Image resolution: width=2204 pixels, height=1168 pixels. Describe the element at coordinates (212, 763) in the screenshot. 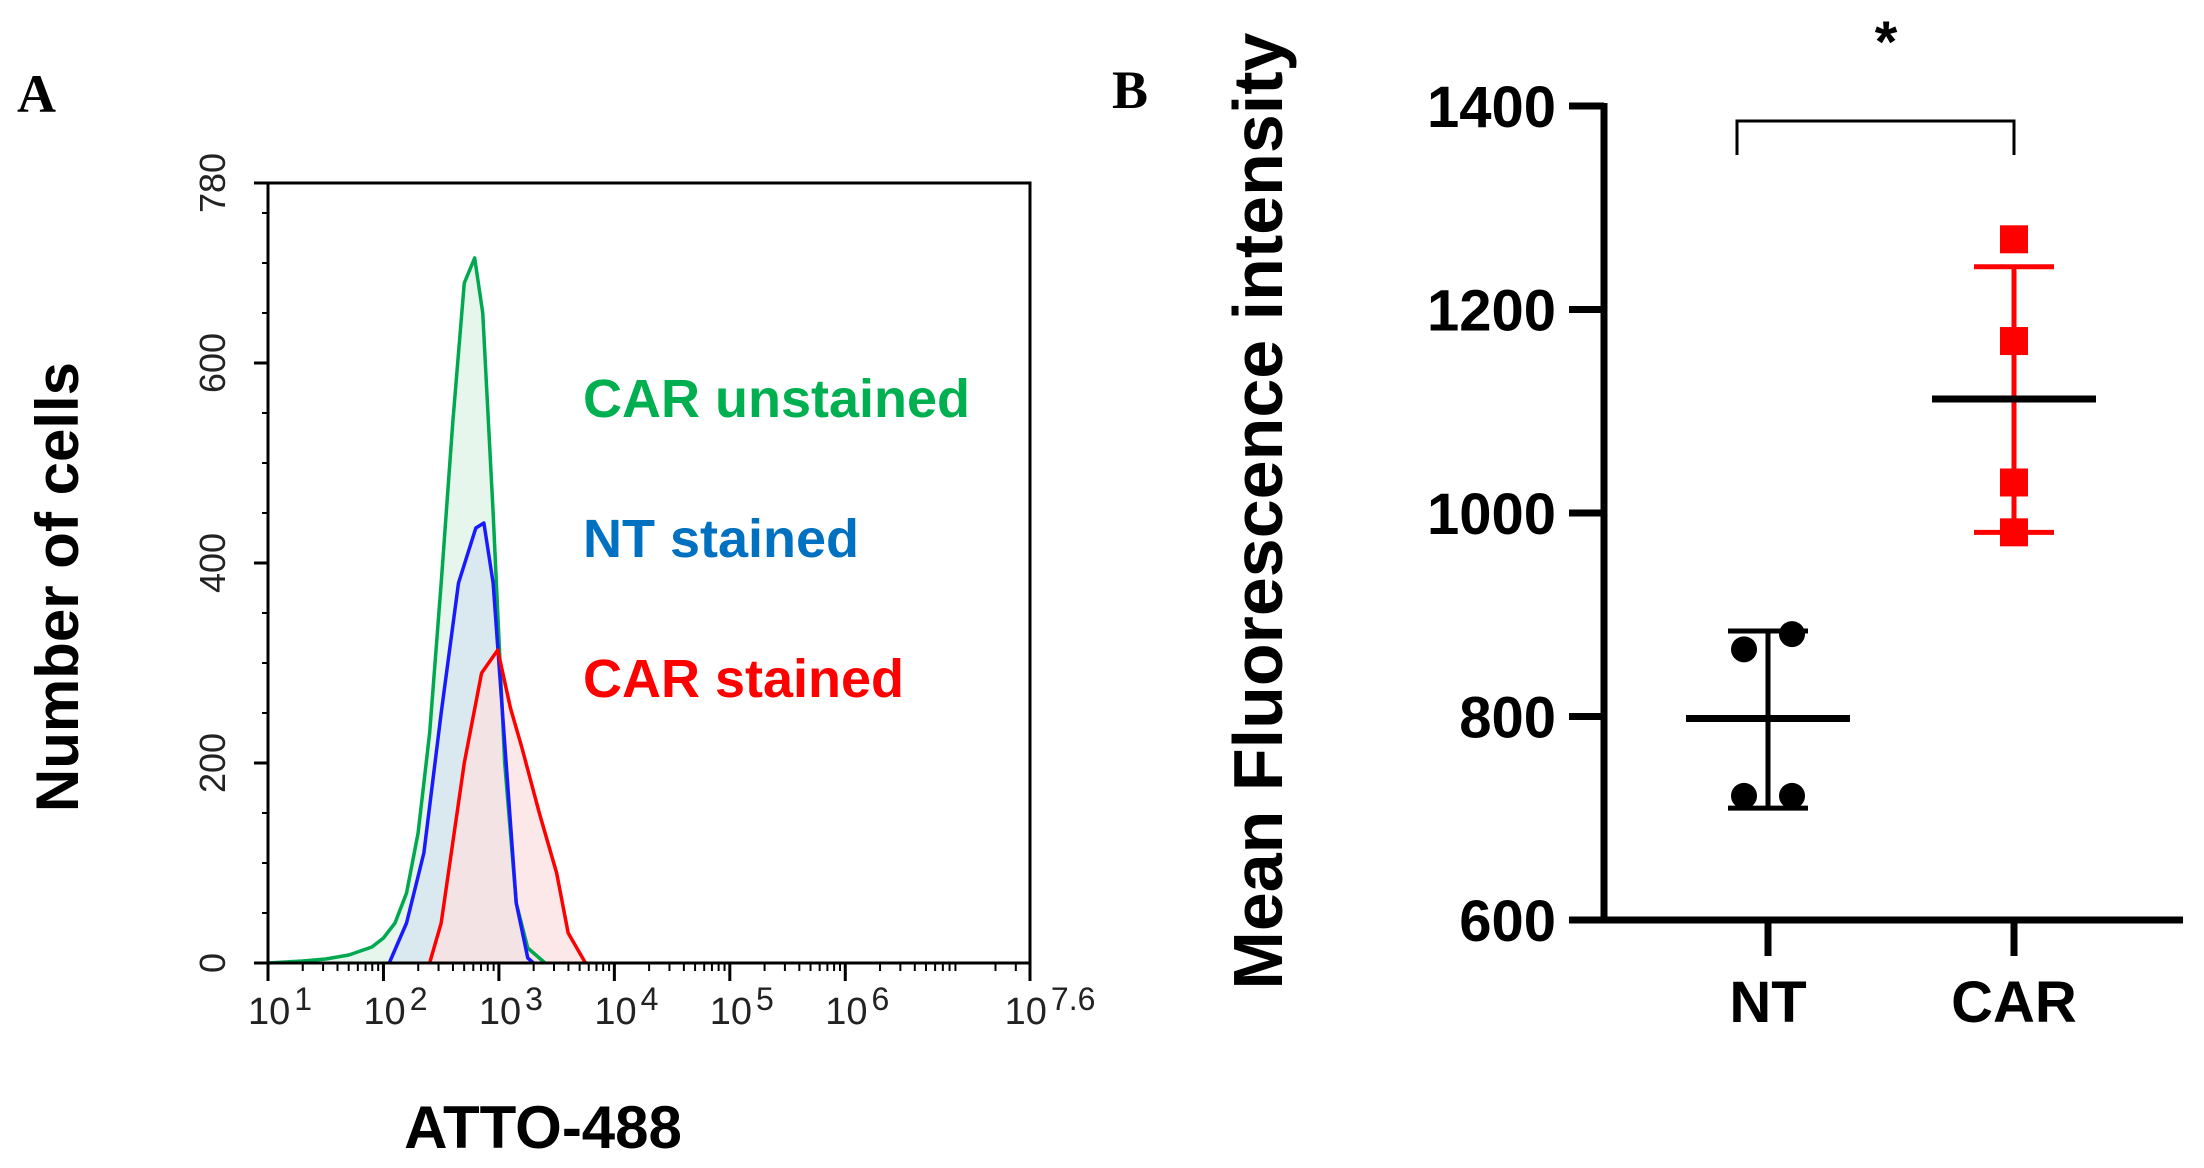

I see `y-tick-label: 200` at that location.